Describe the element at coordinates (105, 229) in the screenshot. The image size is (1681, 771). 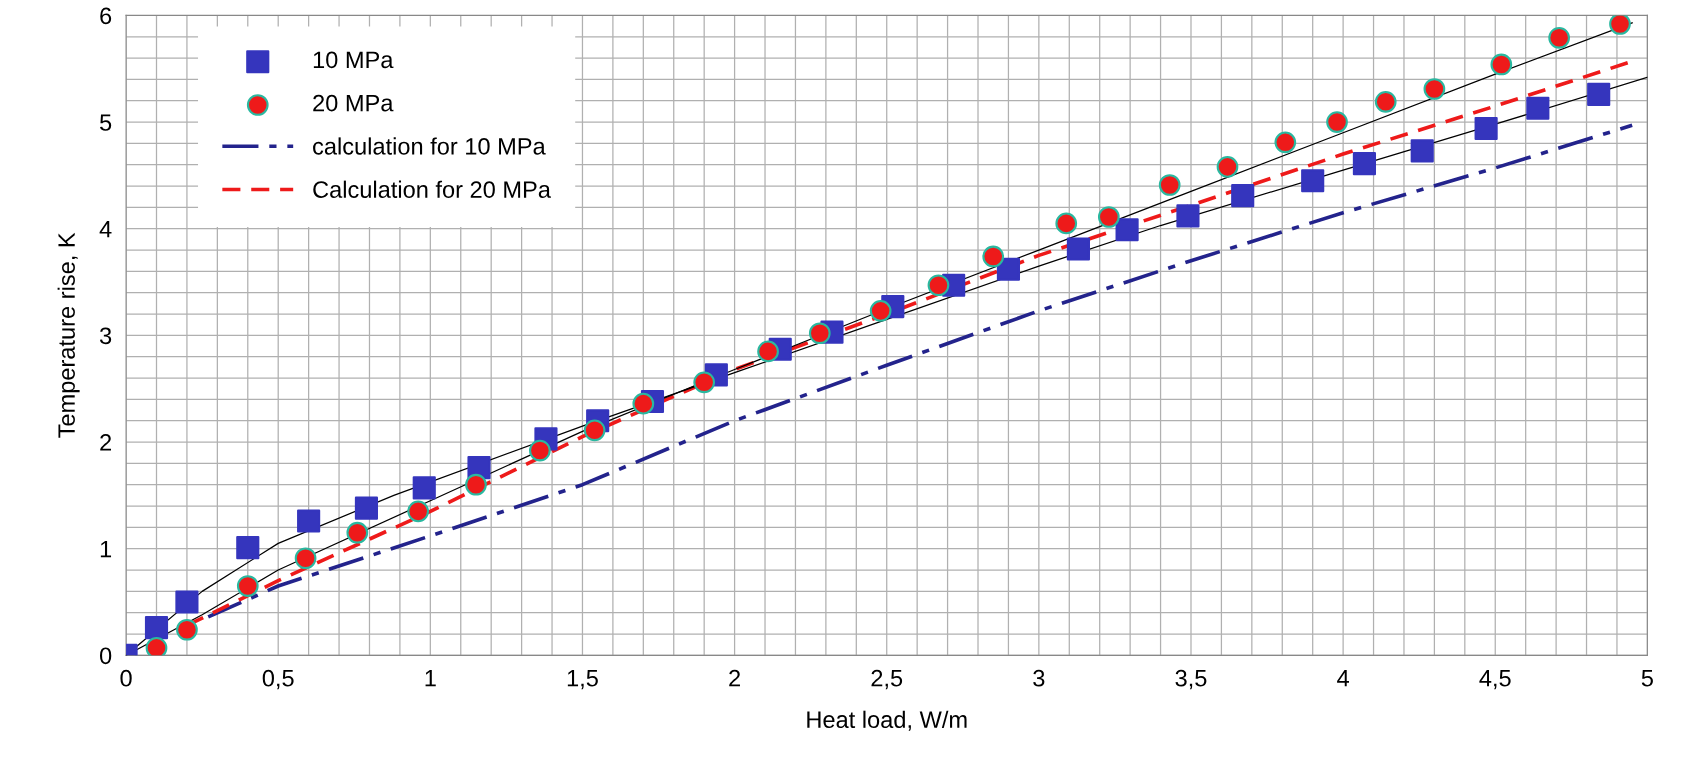
I see `y-tick-label: 4` at that location.